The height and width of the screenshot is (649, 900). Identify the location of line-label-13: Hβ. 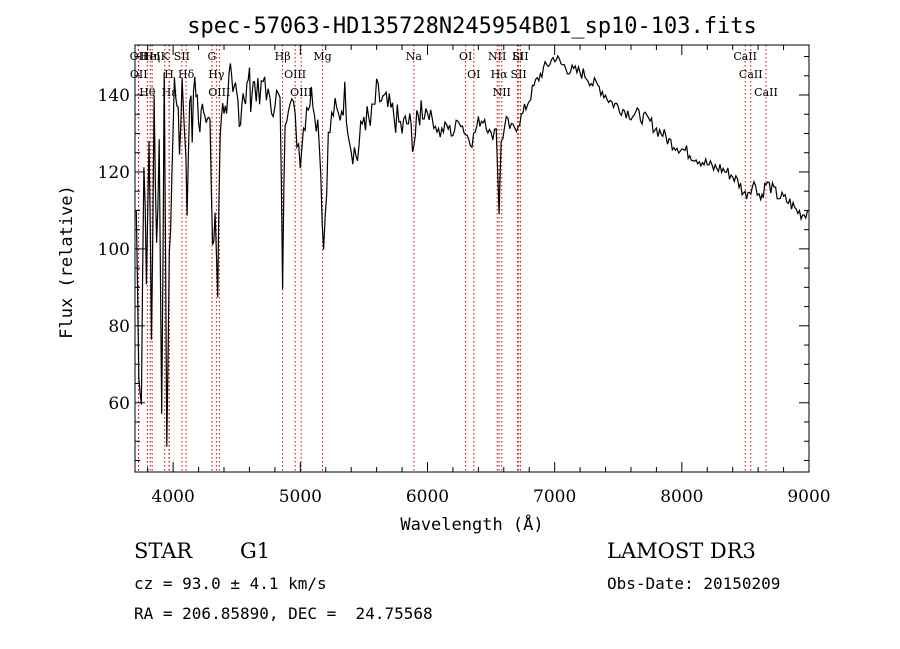
(283, 56).